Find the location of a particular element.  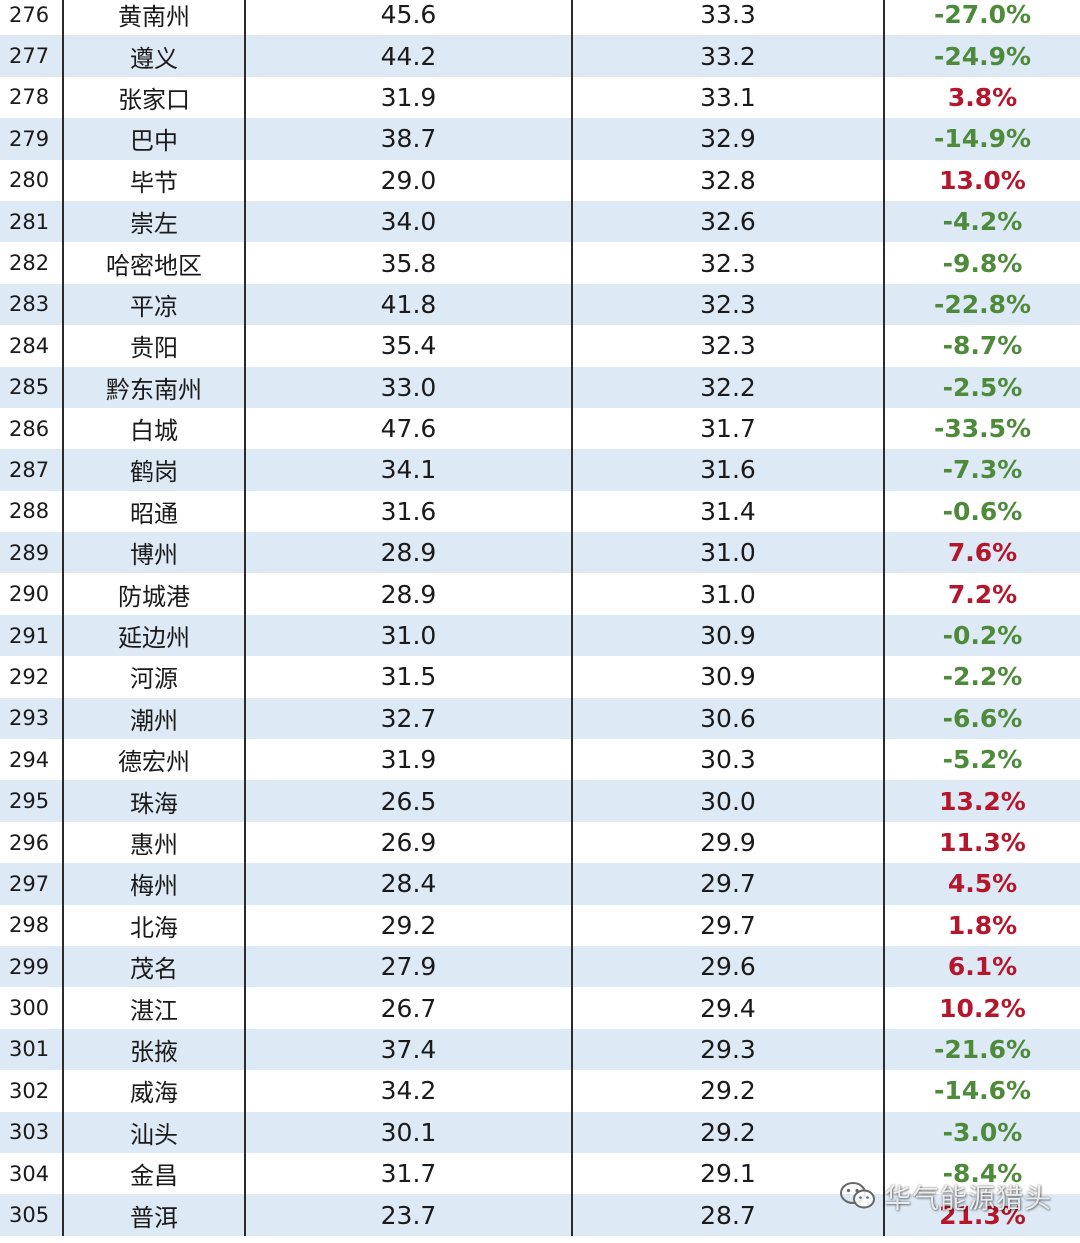

table-row: 292 河源 31.5 30.9 -2.2% is located at coordinates (540, 677).